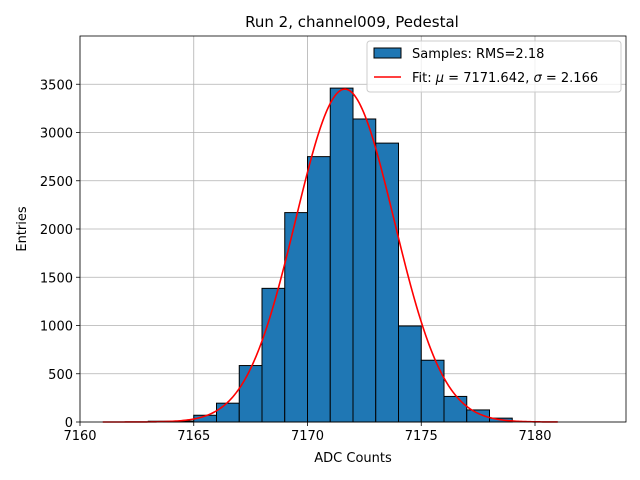 The image size is (640, 480). Describe the element at coordinates (534, 436) in the screenshot. I see `x-tick-label: 7180` at that location.